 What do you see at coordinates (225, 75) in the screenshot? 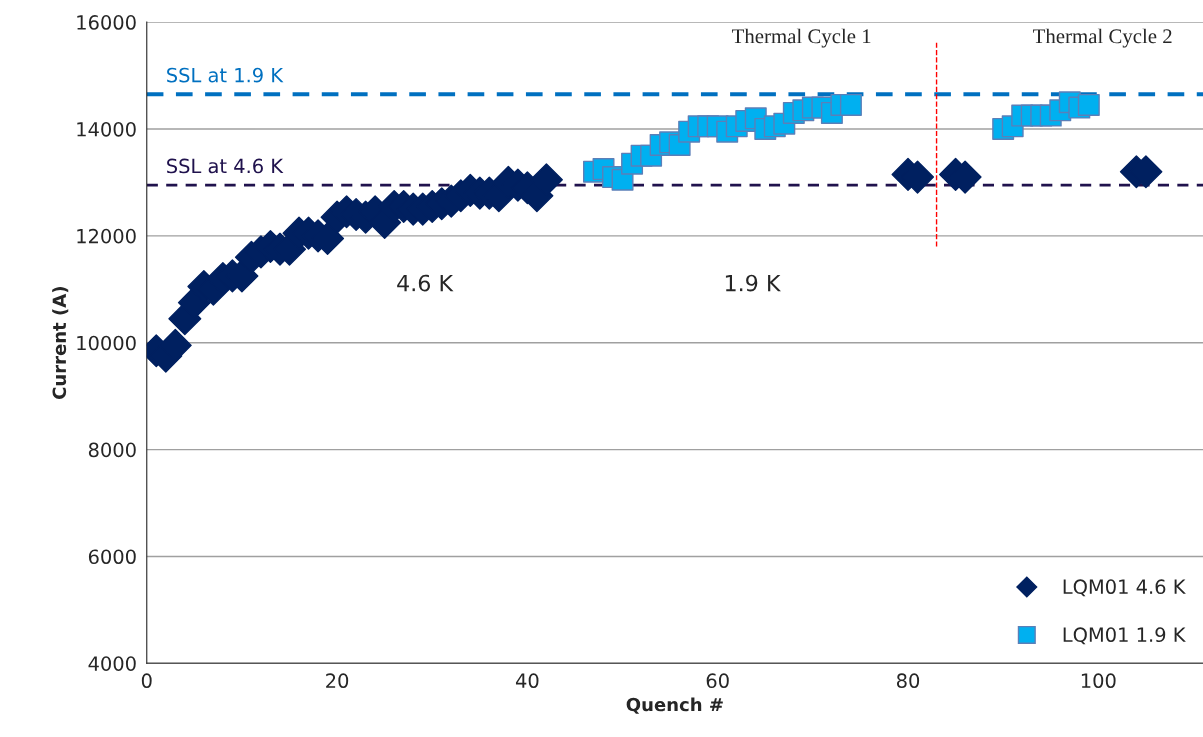
I see `ref-line-label: SSL at 1.9 K` at bounding box center [225, 75].